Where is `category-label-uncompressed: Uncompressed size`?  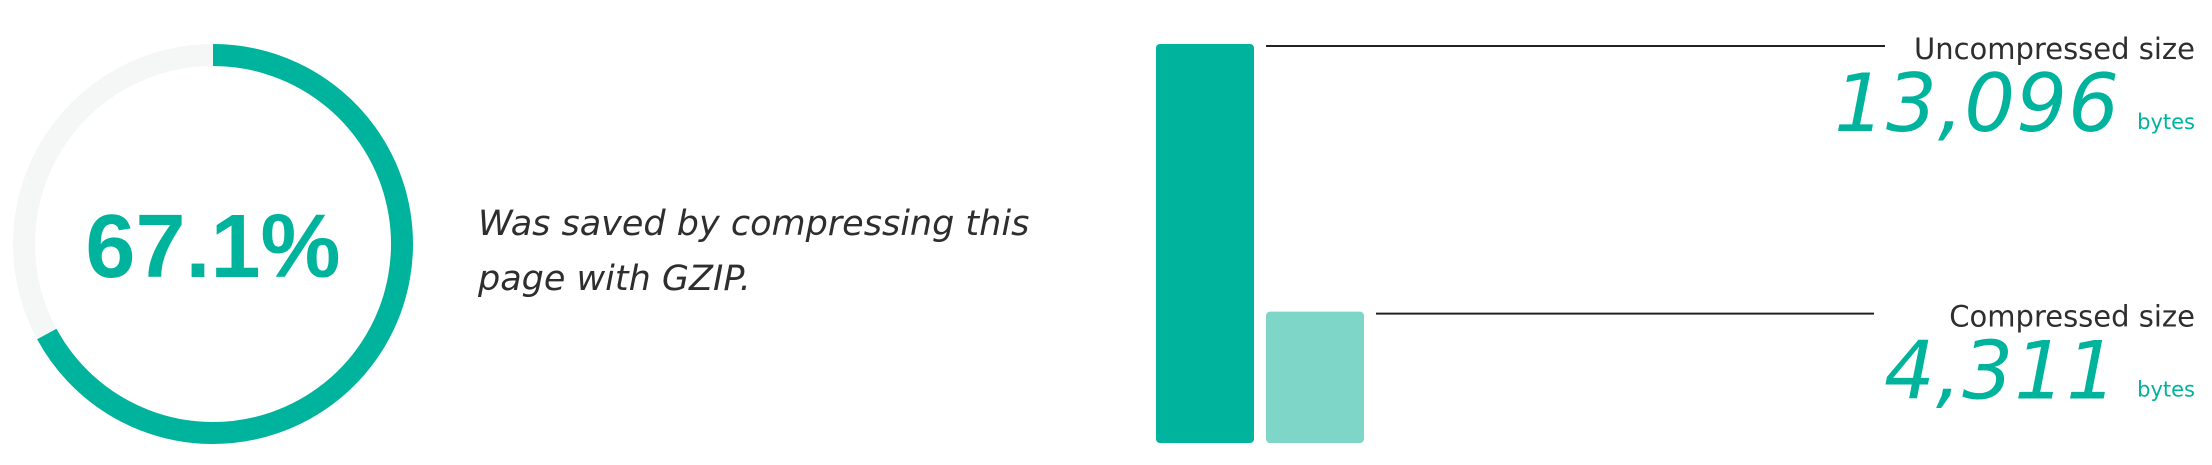 category-label-uncompressed: Uncompressed size is located at coordinates (2054, 49).